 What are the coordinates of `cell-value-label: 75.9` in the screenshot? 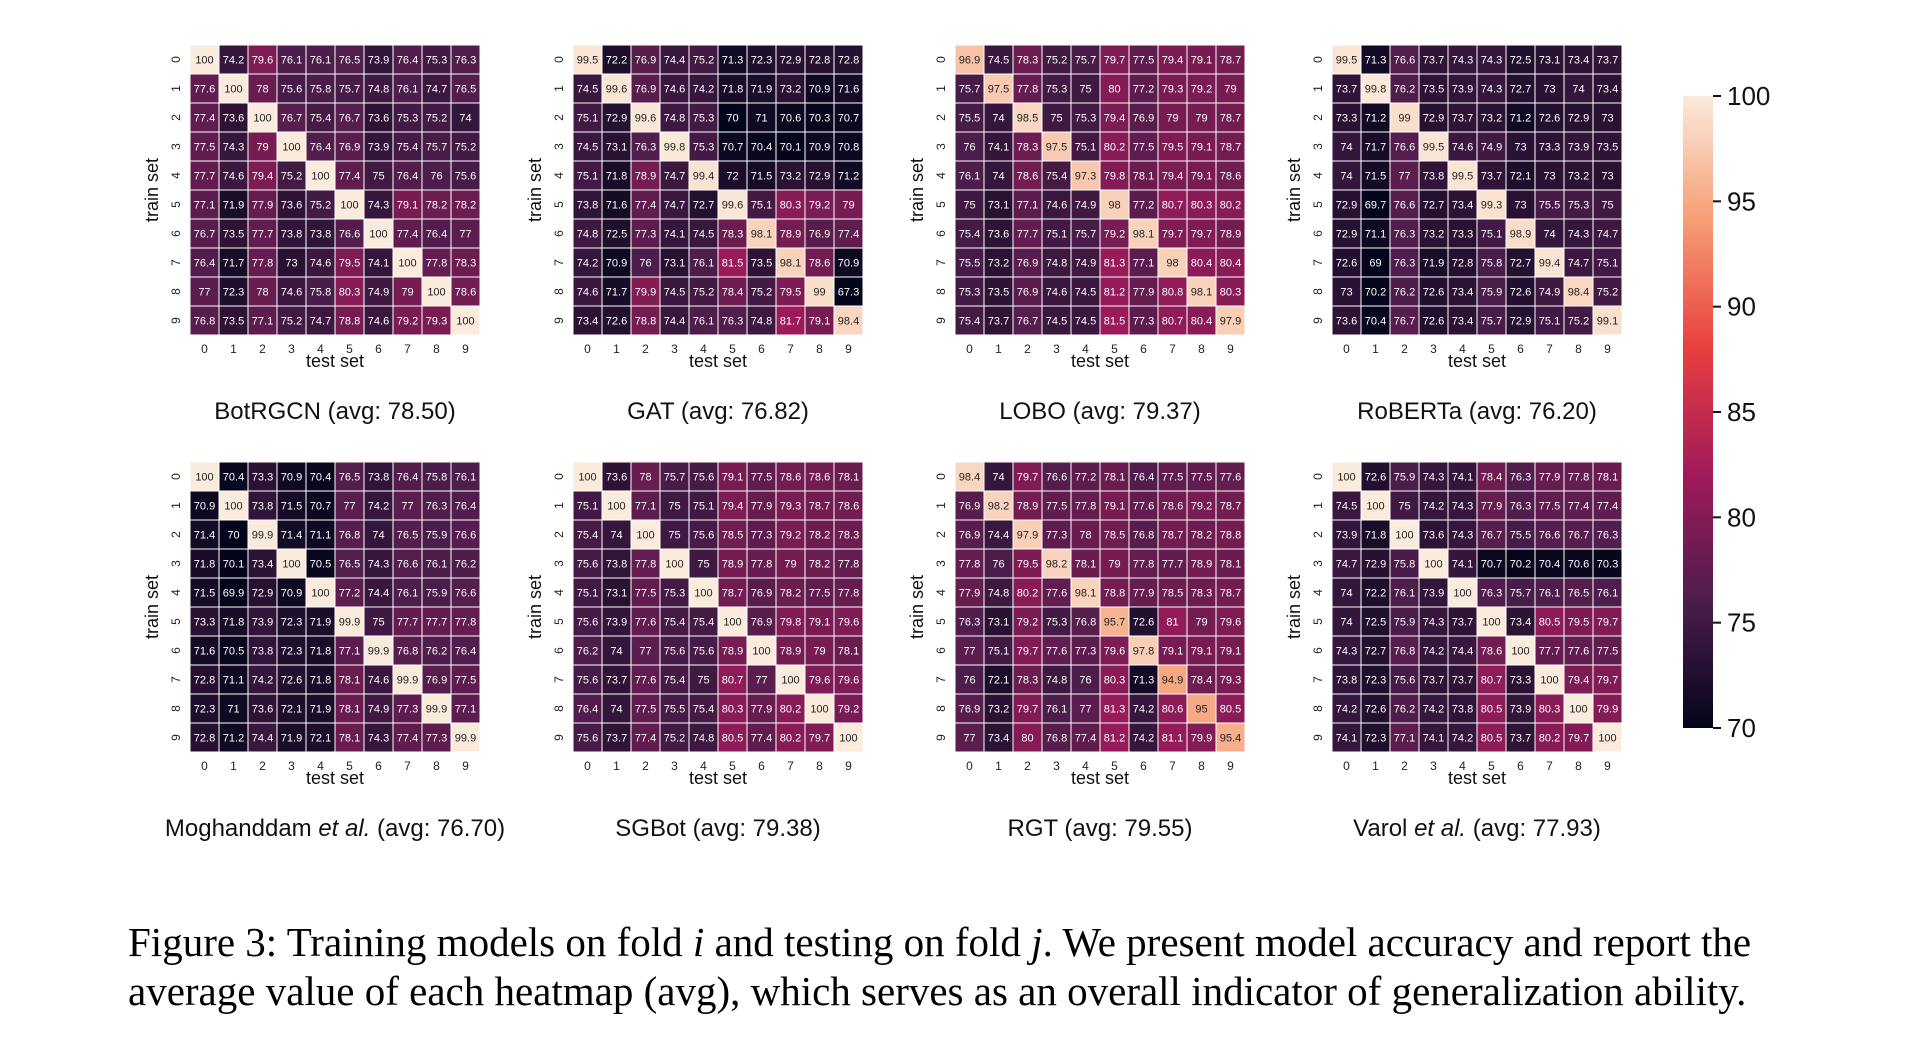 It's located at (1404, 623).